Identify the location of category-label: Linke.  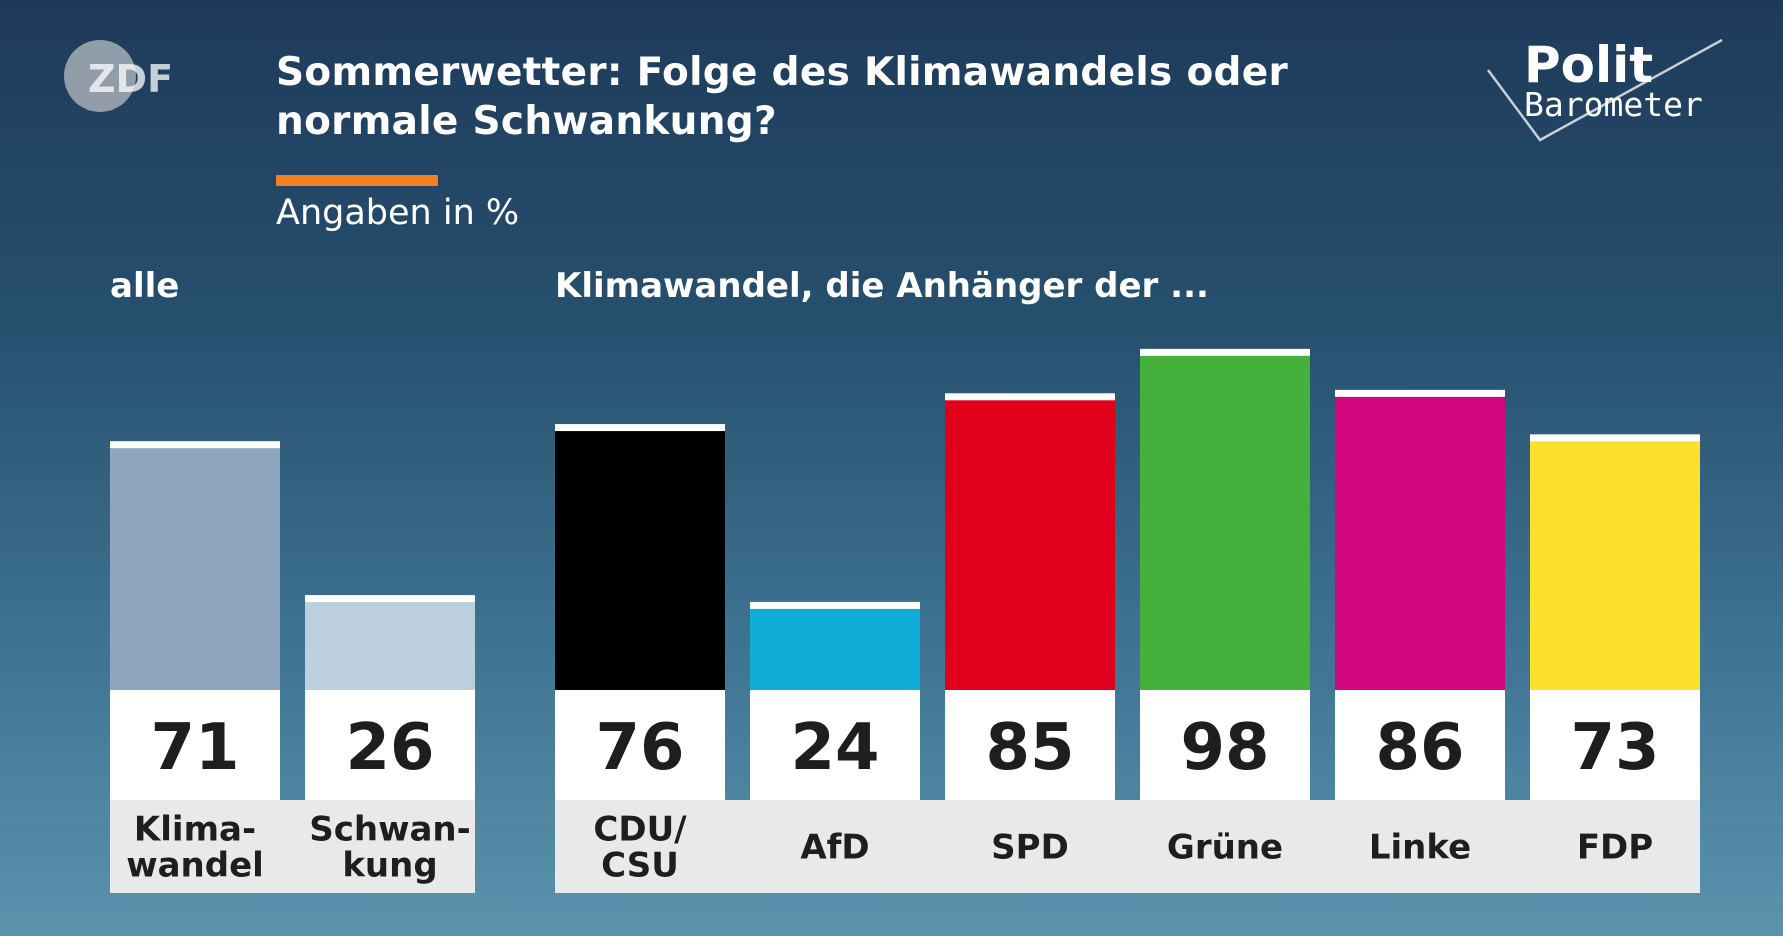
(1420, 848).